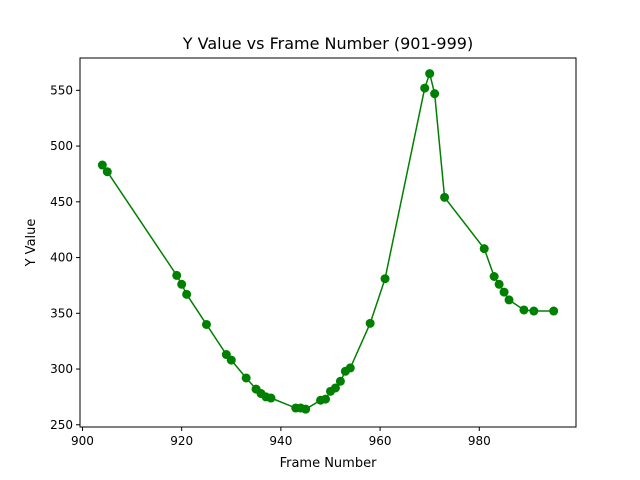  I want to click on x-tick-label: 940, so click(280, 441).